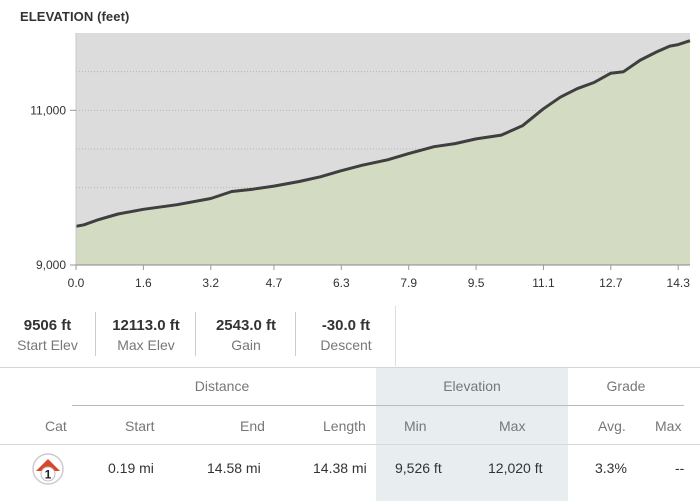 The height and width of the screenshot is (501, 700). I want to click on stat-label: Gain, so click(246, 345).